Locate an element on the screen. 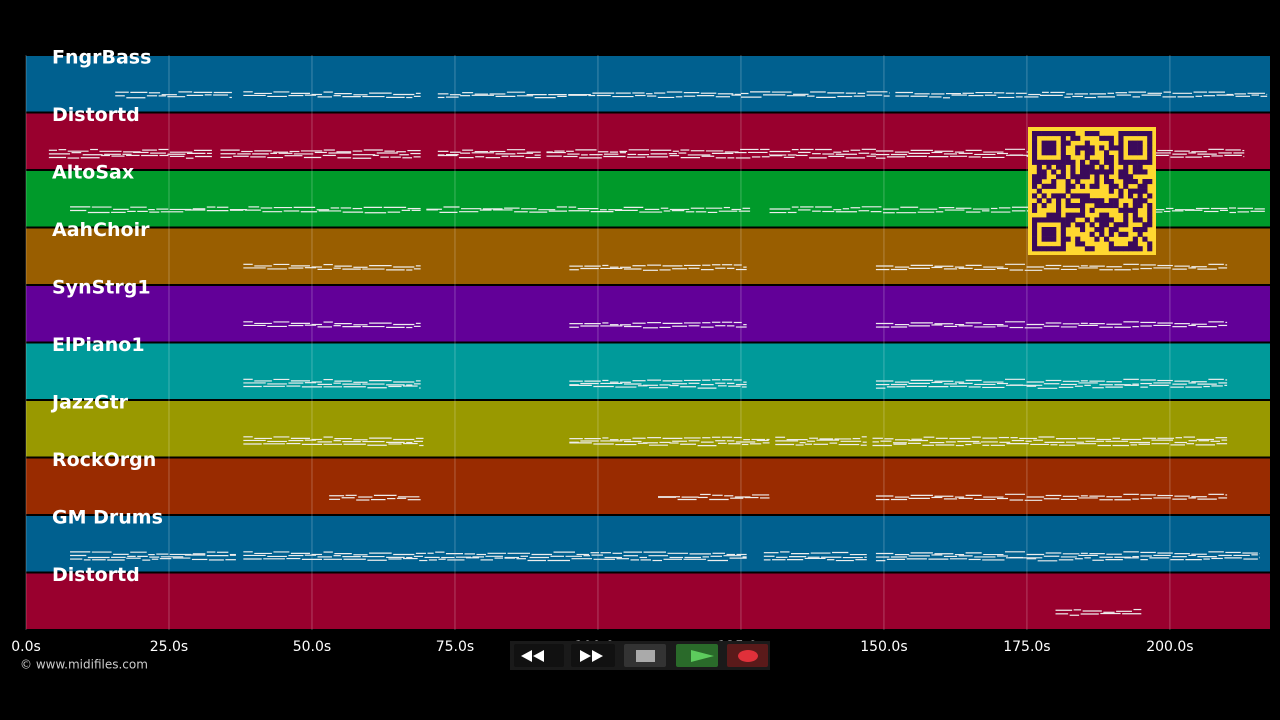  rewind-icon is located at coordinates (532, 656).